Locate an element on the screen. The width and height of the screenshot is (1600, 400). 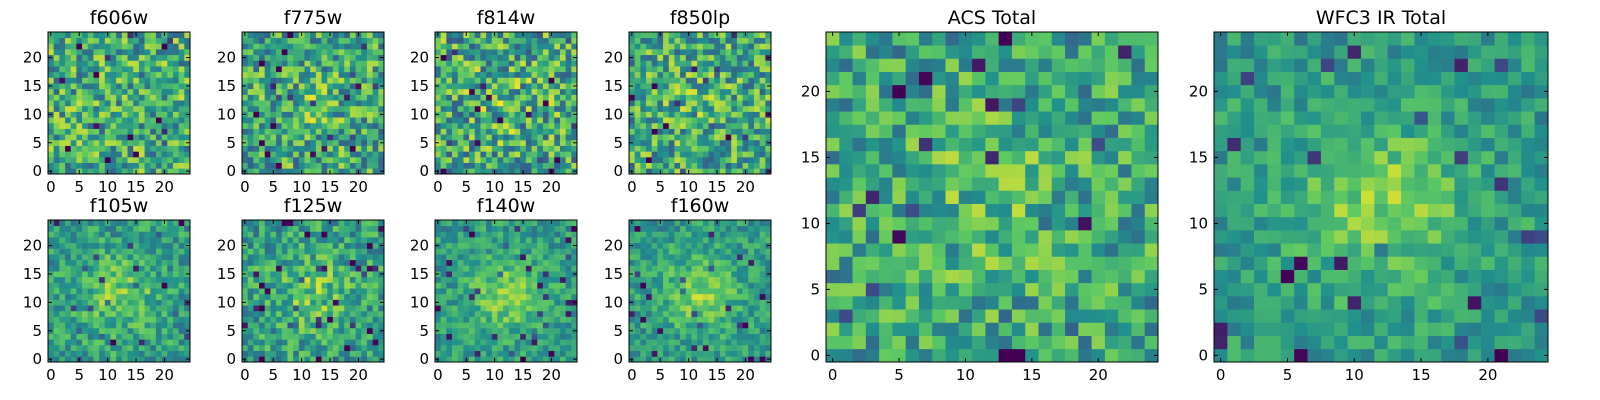
y-tick-label: 15 is located at coordinates (613, 86).